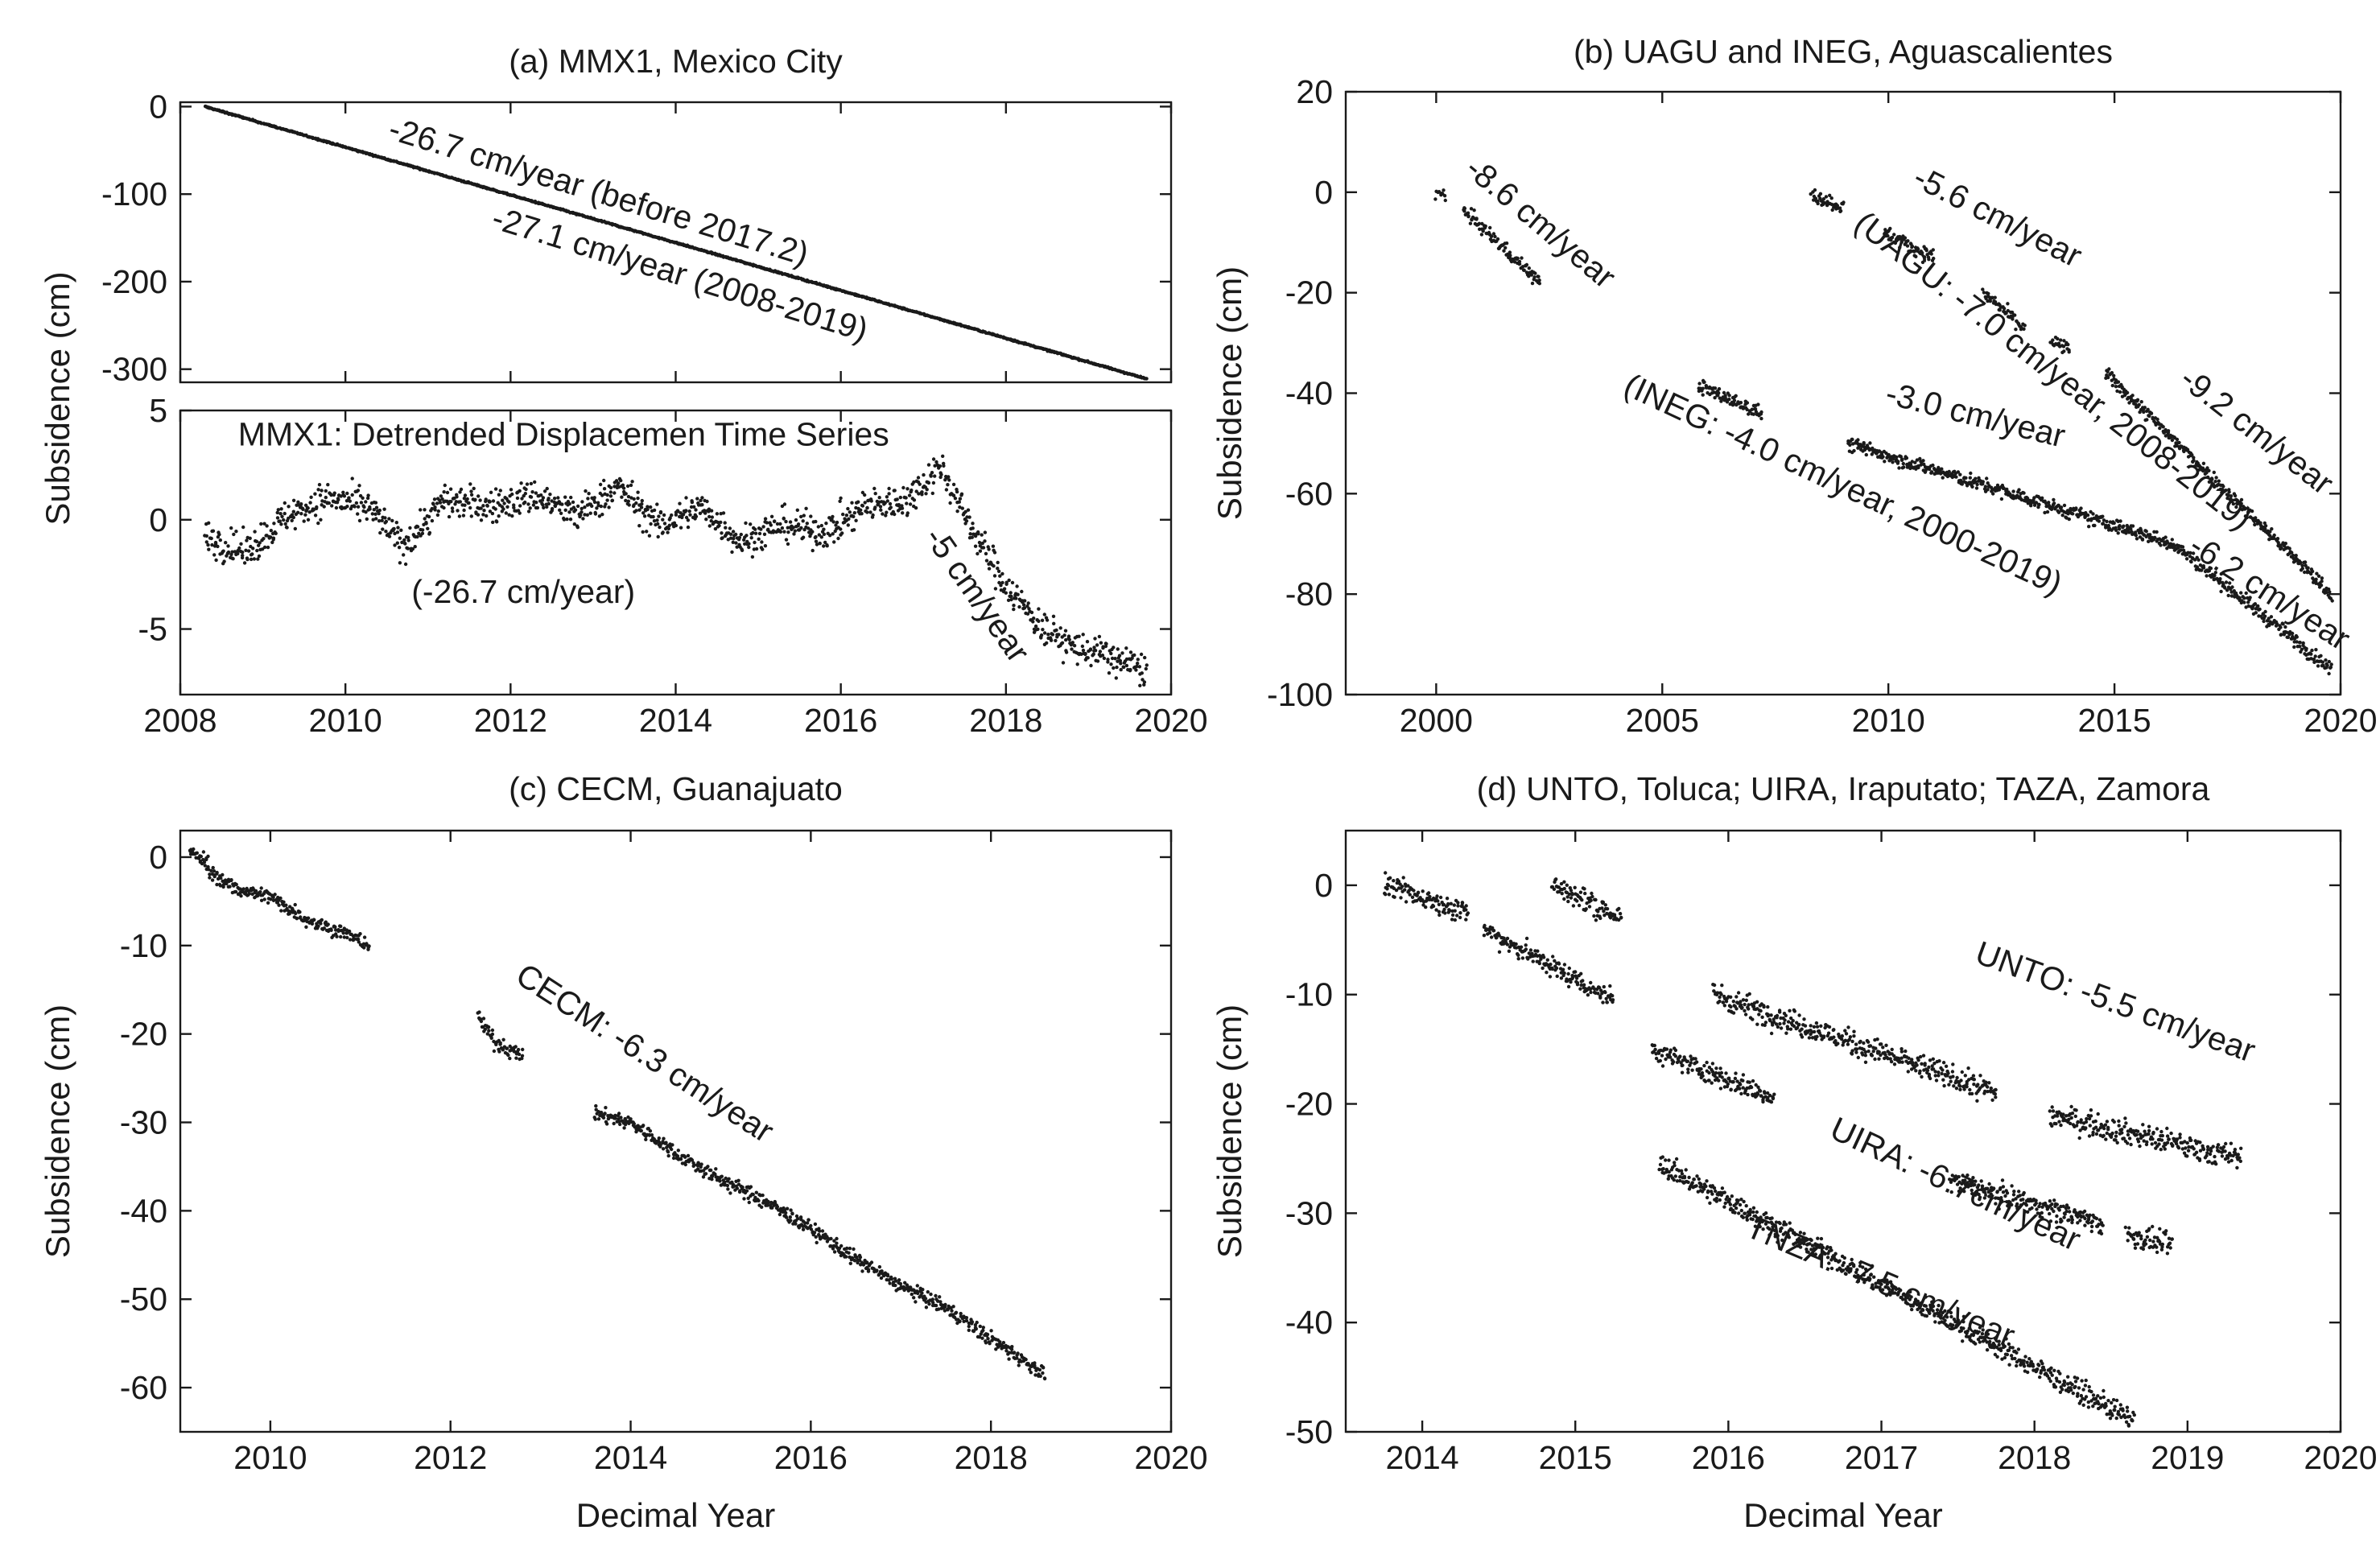  I want to click on y-tick-label: -60, so click(1309, 493).